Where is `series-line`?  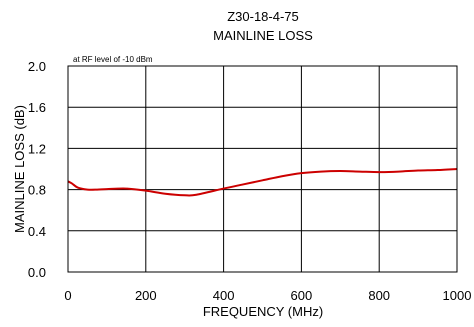
series-line is located at coordinates (262, 182).